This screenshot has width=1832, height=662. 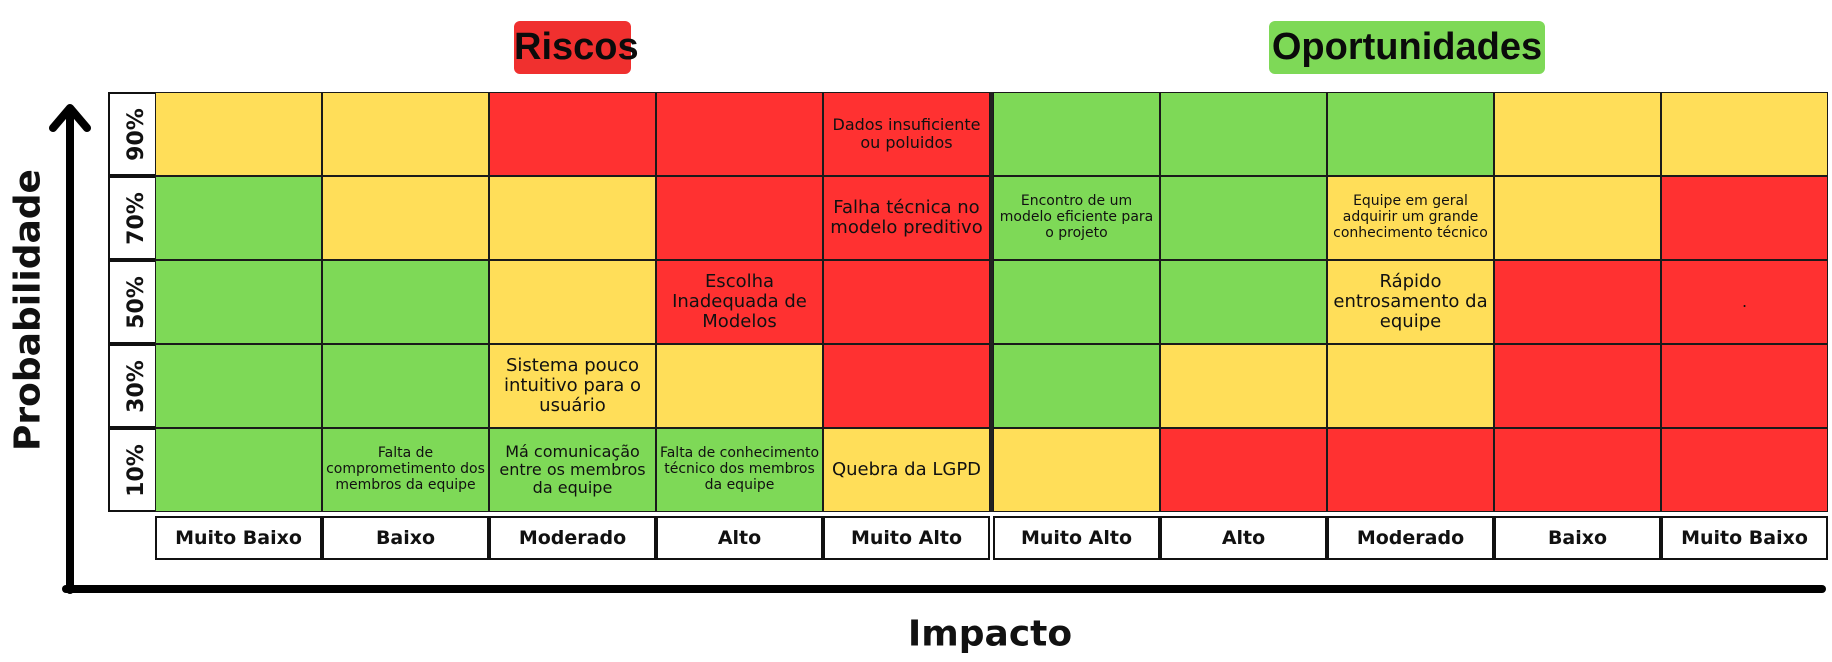 What do you see at coordinates (1410, 302) in the screenshot?
I see `opportunity-cell: Rápido entrosamento da equipe` at bounding box center [1410, 302].